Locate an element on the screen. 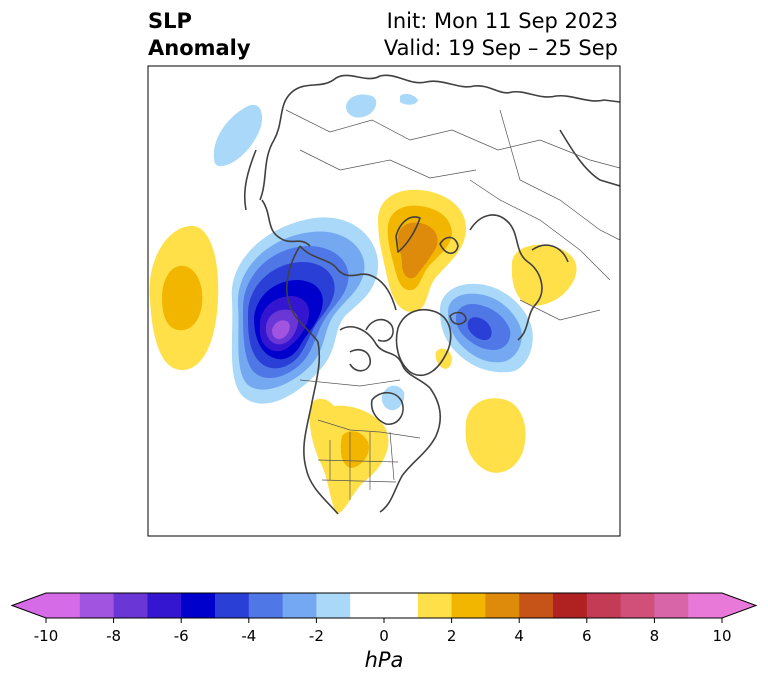 Image resolution: width=768 pixels, height=686 pixels. colorbar-tick-label: -8 is located at coordinates (114, 636).